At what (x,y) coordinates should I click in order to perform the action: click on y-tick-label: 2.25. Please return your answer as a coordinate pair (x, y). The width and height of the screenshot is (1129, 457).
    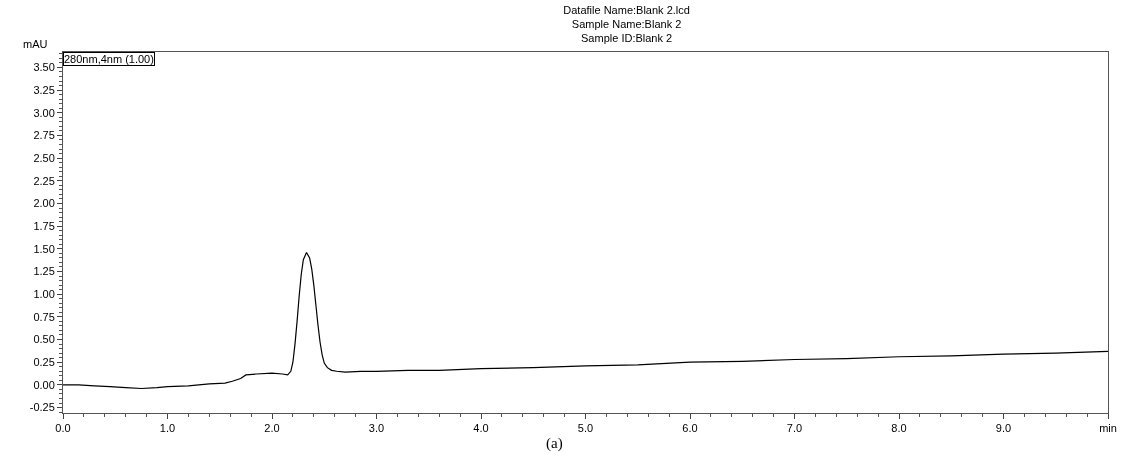
    Looking at the image, I should click on (44, 180).